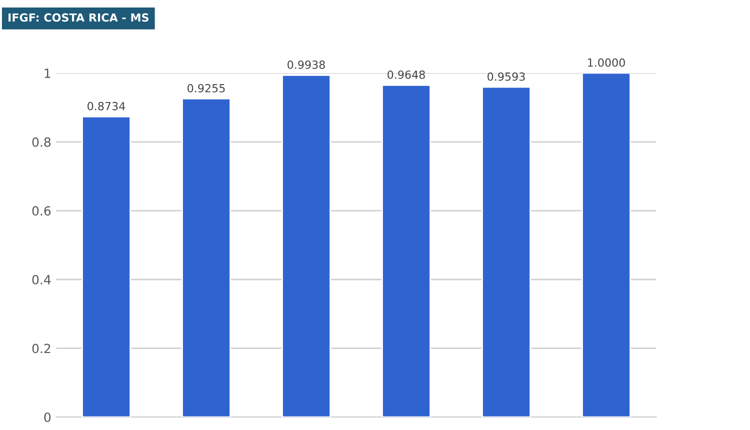  What do you see at coordinates (41, 349) in the screenshot?
I see `y-tick-label: 0.2` at bounding box center [41, 349].